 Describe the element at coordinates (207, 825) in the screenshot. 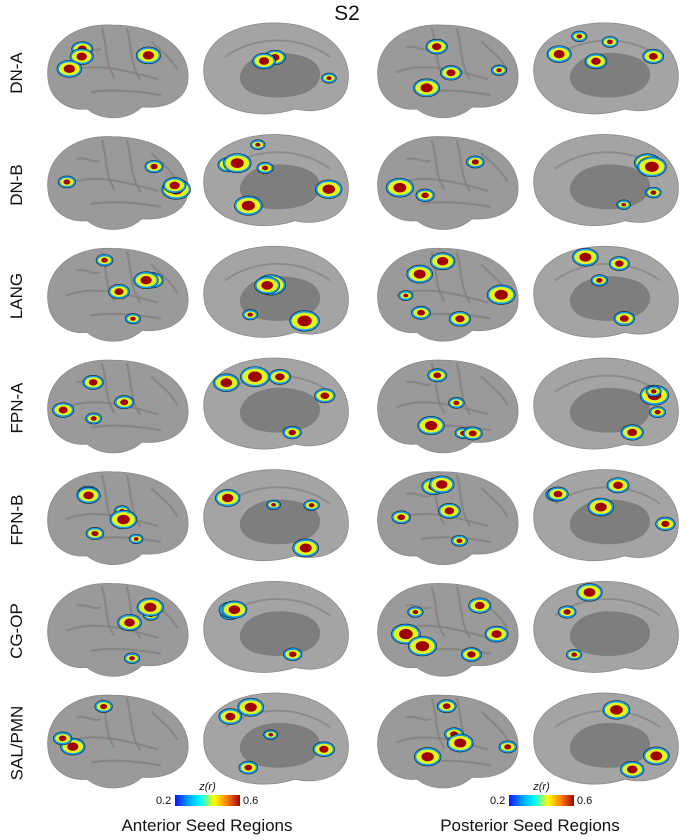

I see `column-label-anterior: Anterior Seed Regions` at that location.